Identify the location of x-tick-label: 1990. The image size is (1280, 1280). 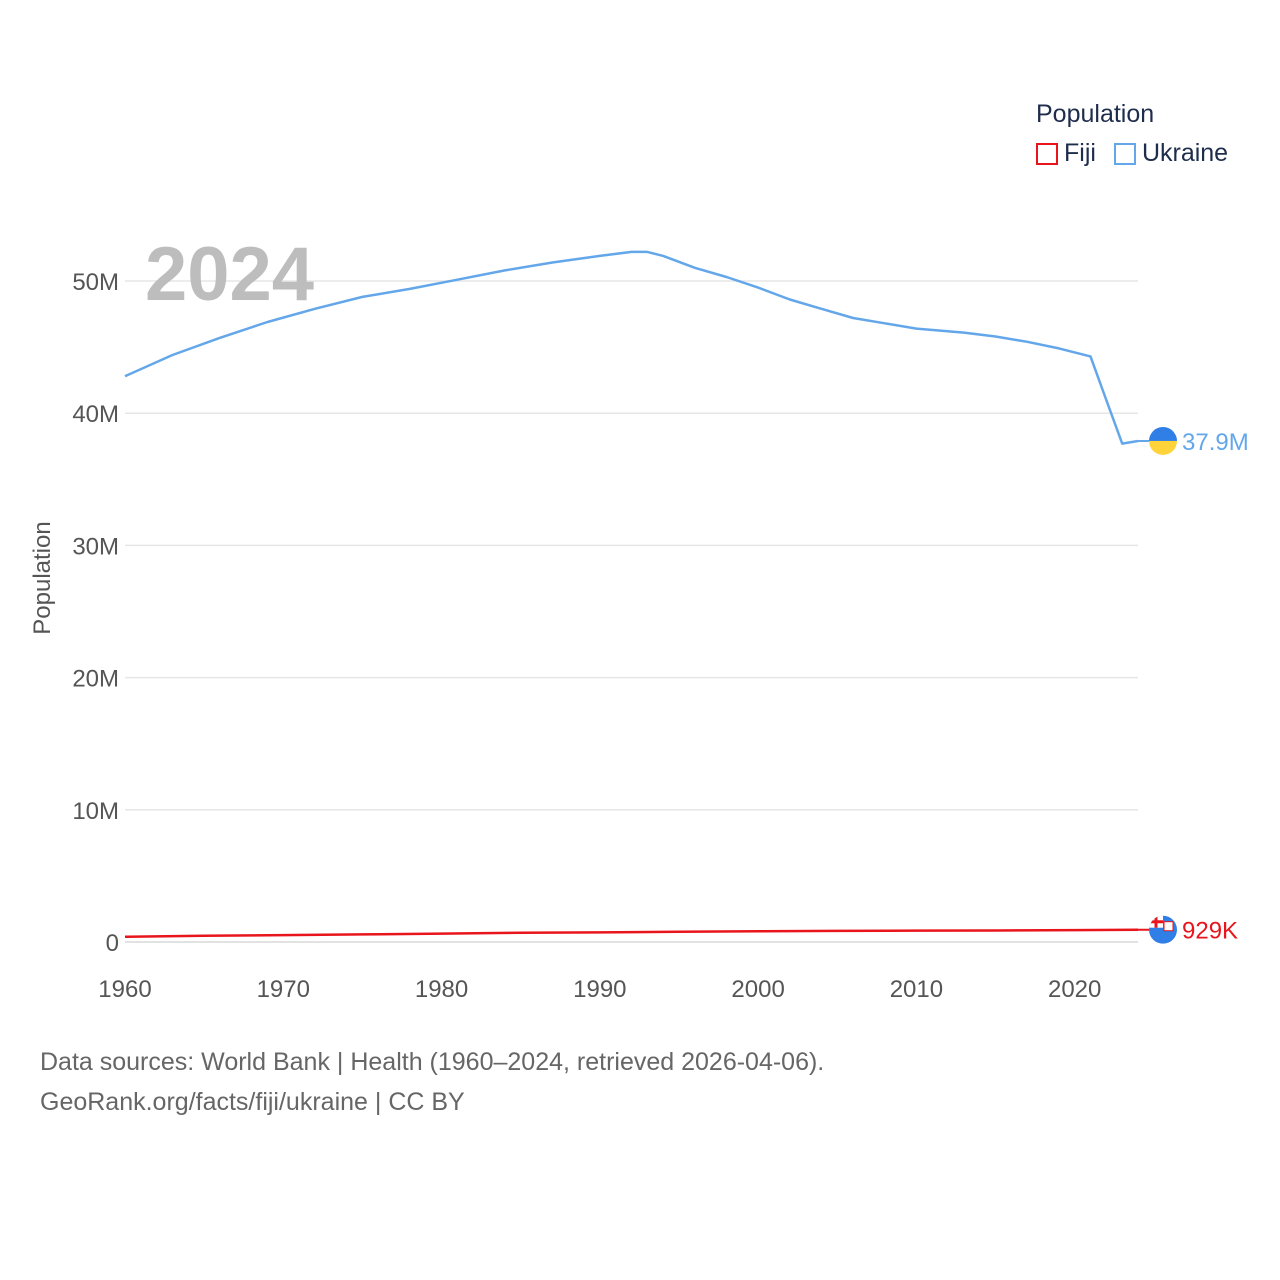
(599, 989).